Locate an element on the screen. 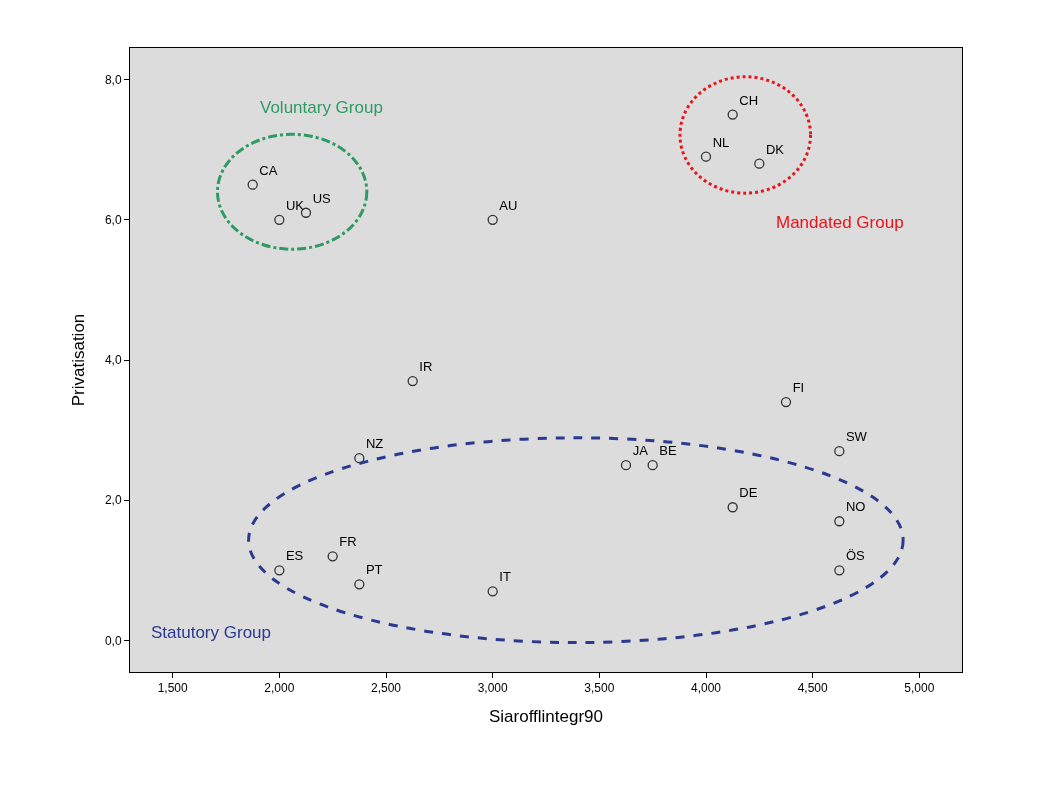  x-tick-label: 1,500 is located at coordinates (173, 688).